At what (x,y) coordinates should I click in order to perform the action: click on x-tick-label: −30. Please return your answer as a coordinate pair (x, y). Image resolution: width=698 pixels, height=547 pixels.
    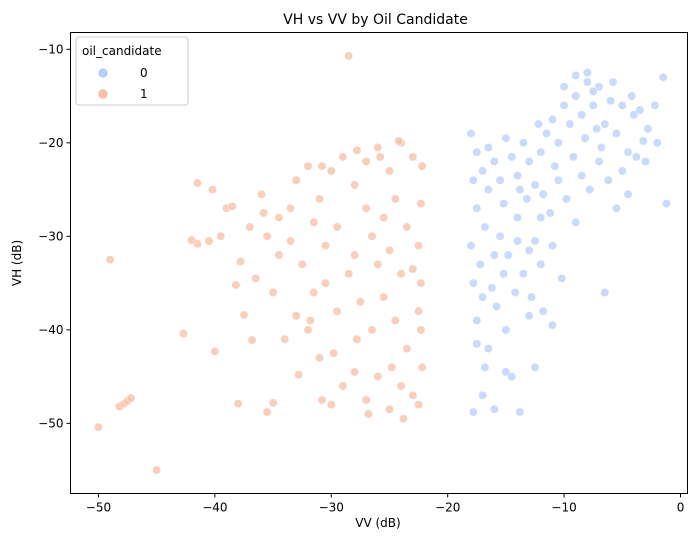
    Looking at the image, I should click on (331, 508).